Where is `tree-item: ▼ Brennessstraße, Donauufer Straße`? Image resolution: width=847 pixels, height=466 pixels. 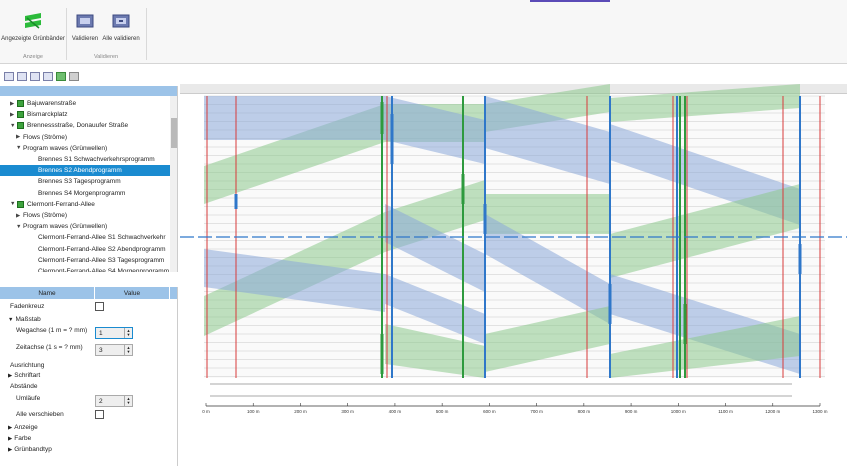
tree-item: ▼ Brennessstraße, Donauufer Straße is located at coordinates (85, 125).